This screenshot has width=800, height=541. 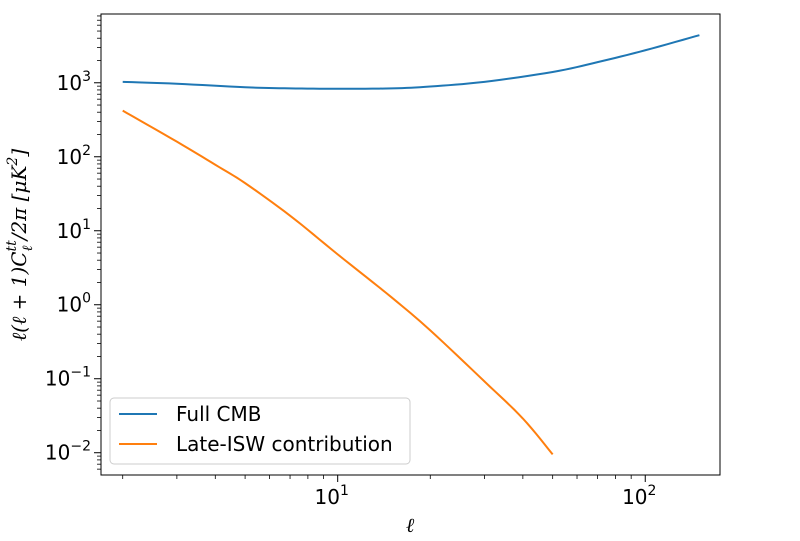 I want to click on y-tick-label: 10³, so click(x=74, y=82).